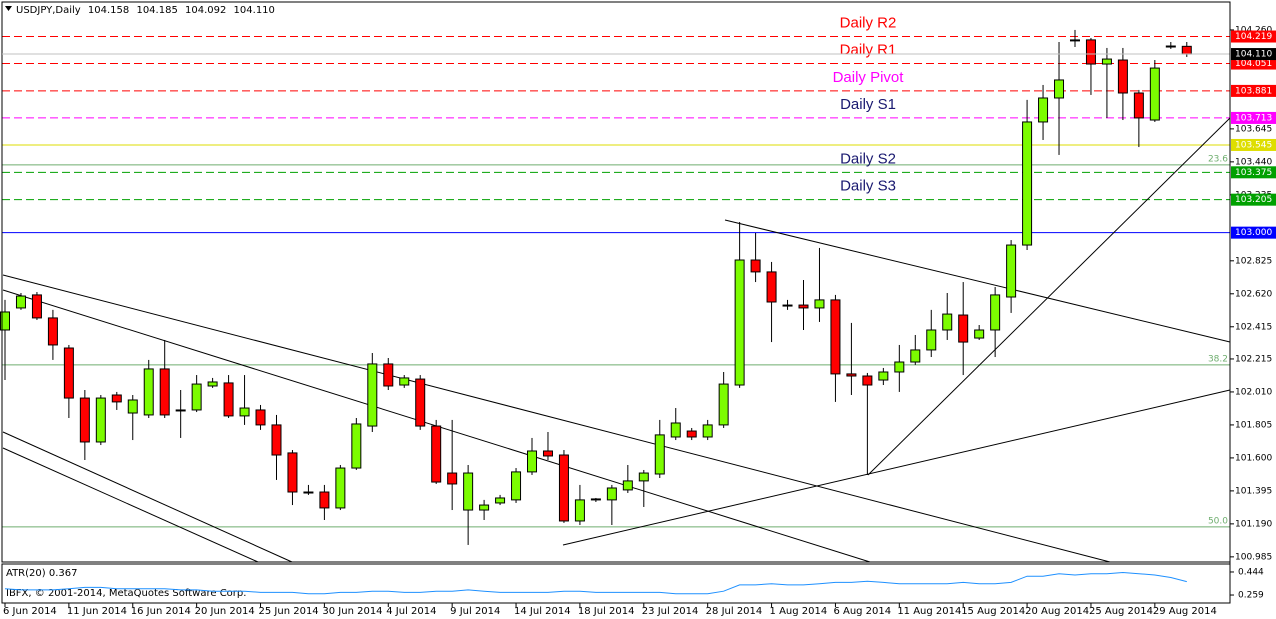 This screenshot has width=1276, height=619. I want to click on high-value: 104.185, so click(156, 10).